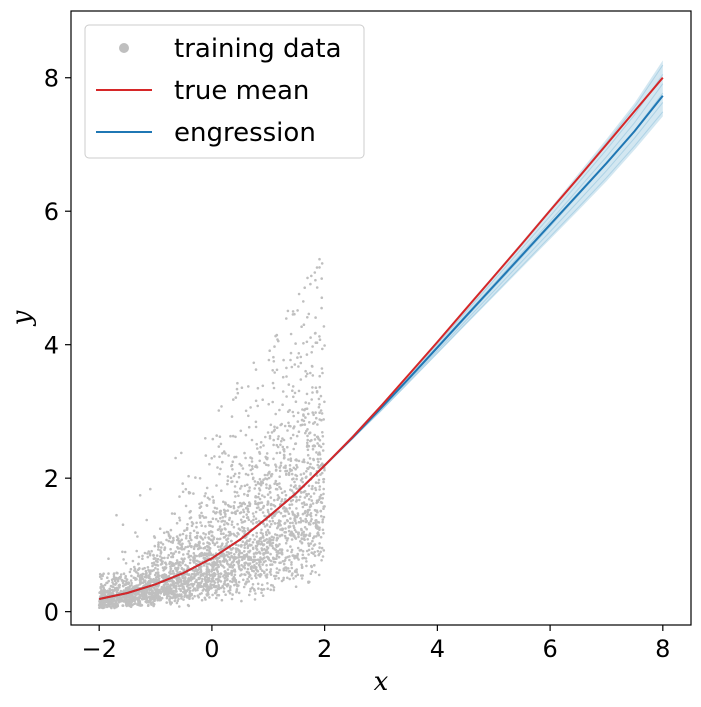 The width and height of the screenshot is (701, 707). I want to click on x-axis-label: x, so click(381, 682).